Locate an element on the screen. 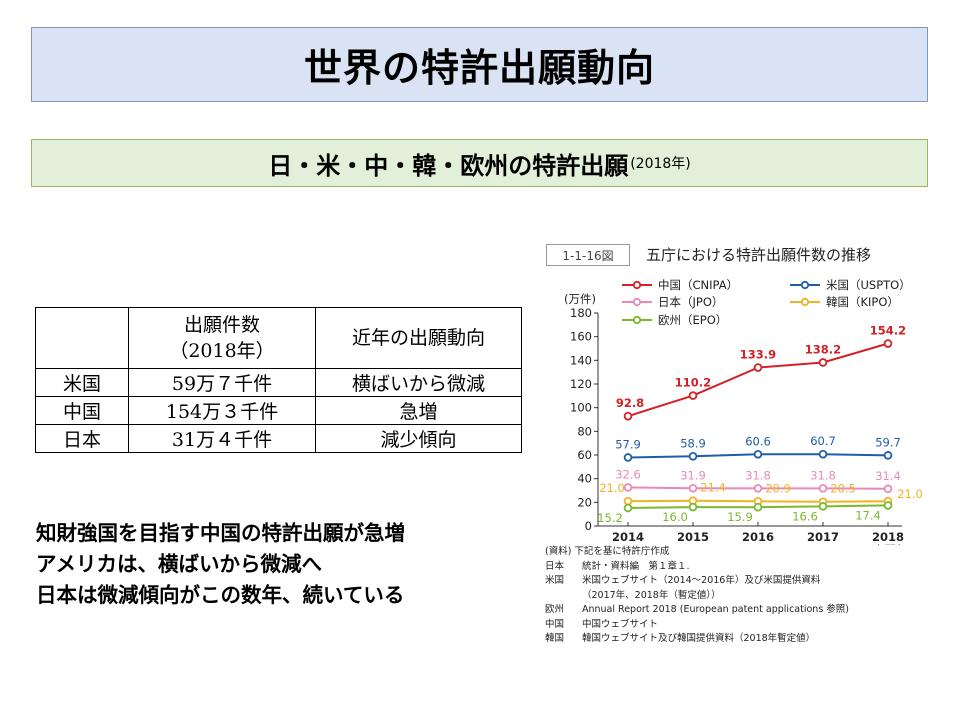 Image resolution: width=960 pixels, height=720 pixels. legend-label: 中国（CNIPA） is located at coordinates (698, 285).